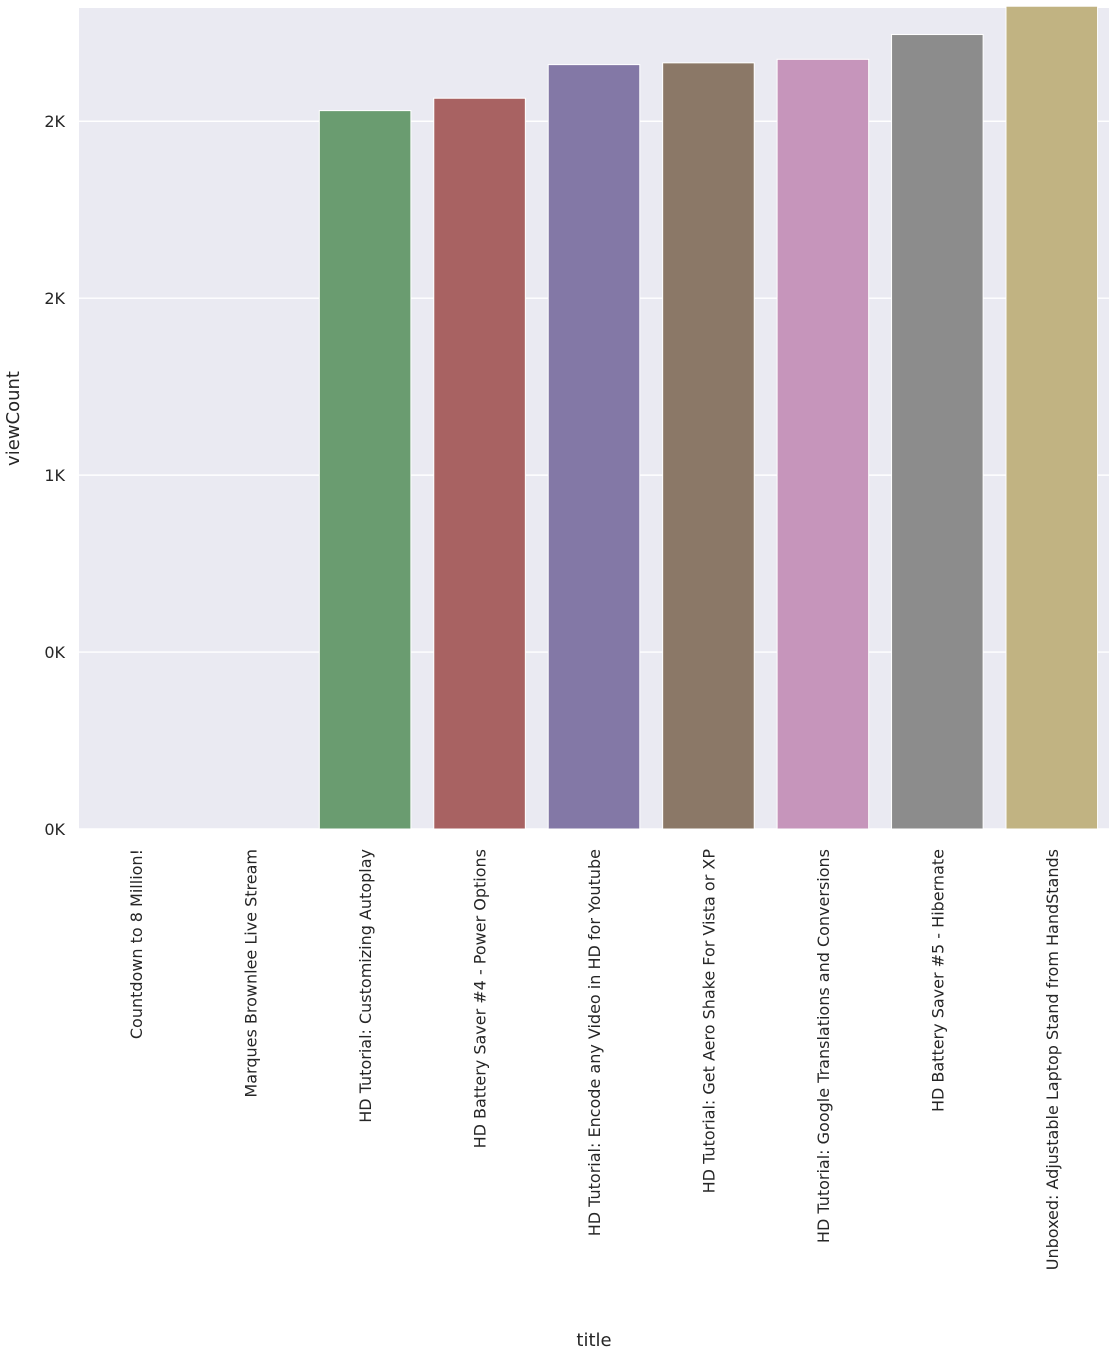  What do you see at coordinates (937, 980) in the screenshot?
I see `x-tick-label: HD Battery Saver #5 - Hibernate` at bounding box center [937, 980].